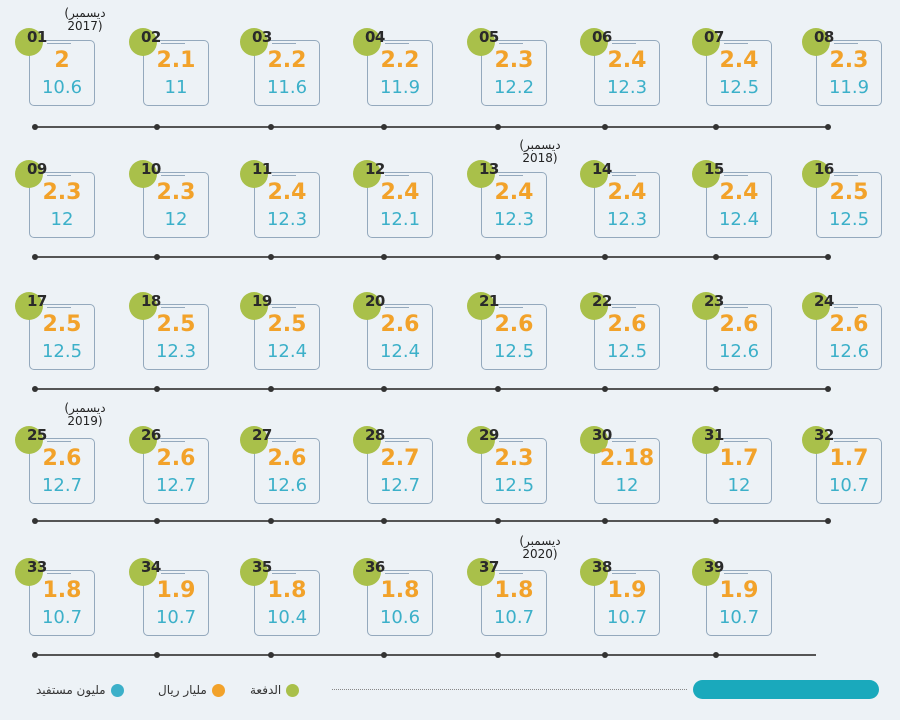  What do you see at coordinates (714, 567) in the screenshot?
I see `payment-number: 39` at bounding box center [714, 567].